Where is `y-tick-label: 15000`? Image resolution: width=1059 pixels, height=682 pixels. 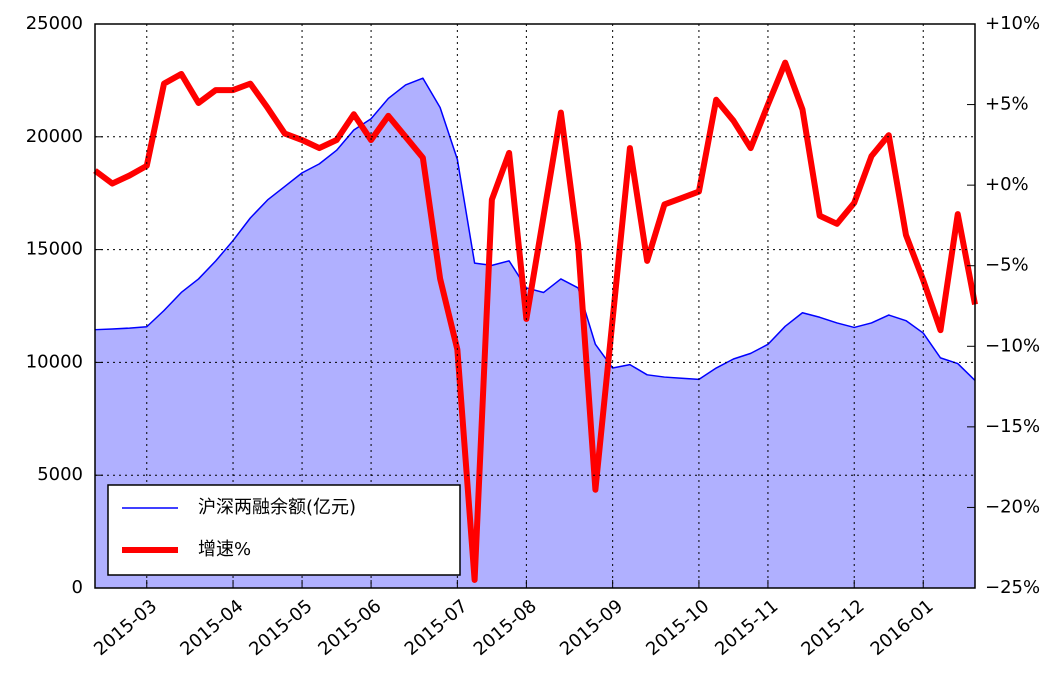 y-tick-label: 15000 is located at coordinates (54, 249).